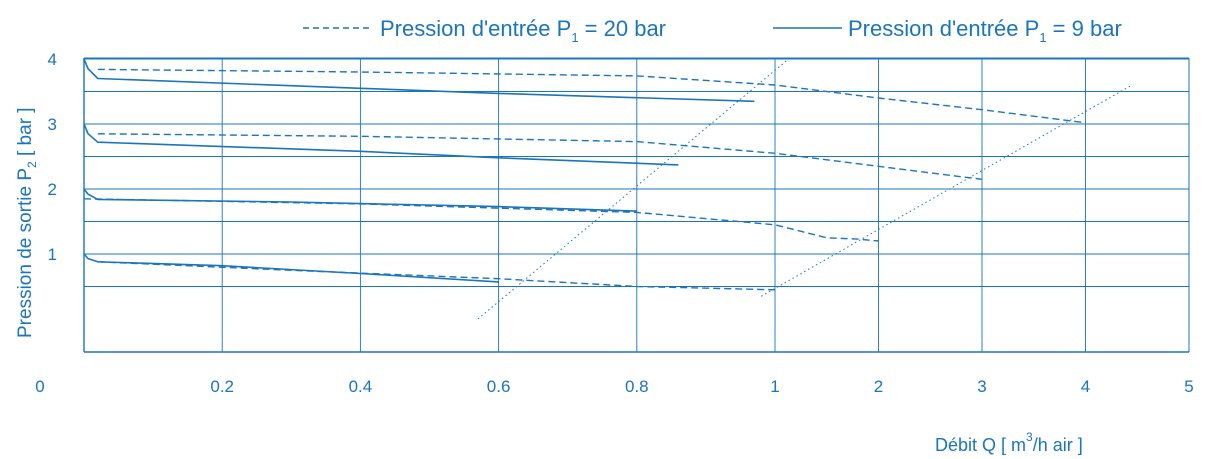 Image resolution: width=1206 pixels, height=459 pixels. I want to click on y-tick-label: 4, so click(52, 59).